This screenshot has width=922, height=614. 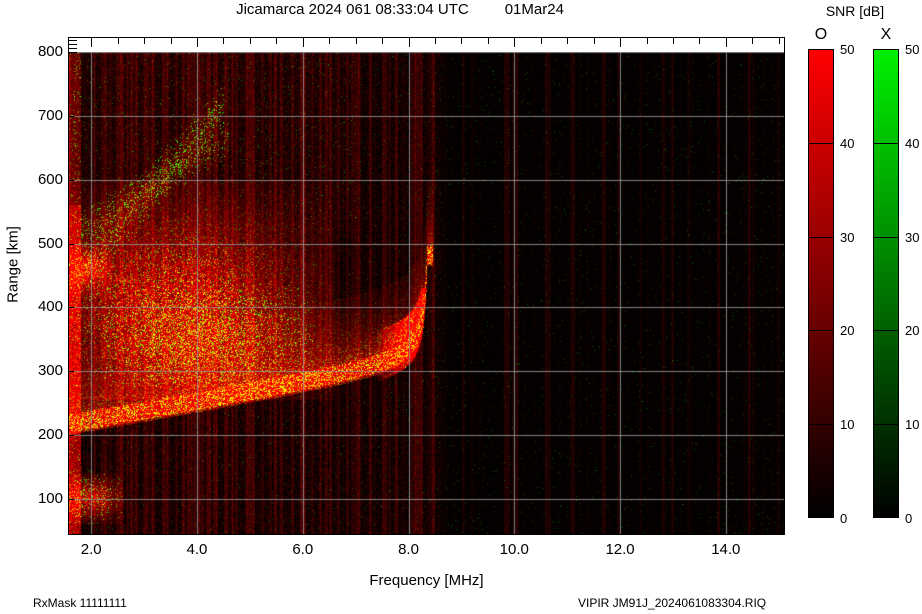 What do you see at coordinates (31, 307) in the screenshot?
I see `y-axis-tick-labels: 100 200 300 400 500 600 700 800` at bounding box center [31, 307].